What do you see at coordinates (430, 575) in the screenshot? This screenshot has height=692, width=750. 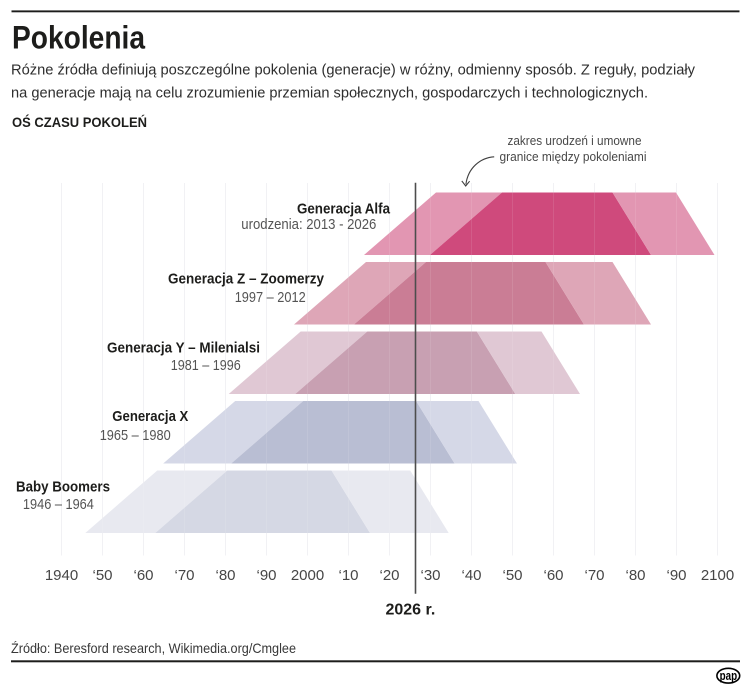 I see `svg-text: ‘30` at bounding box center [430, 575].